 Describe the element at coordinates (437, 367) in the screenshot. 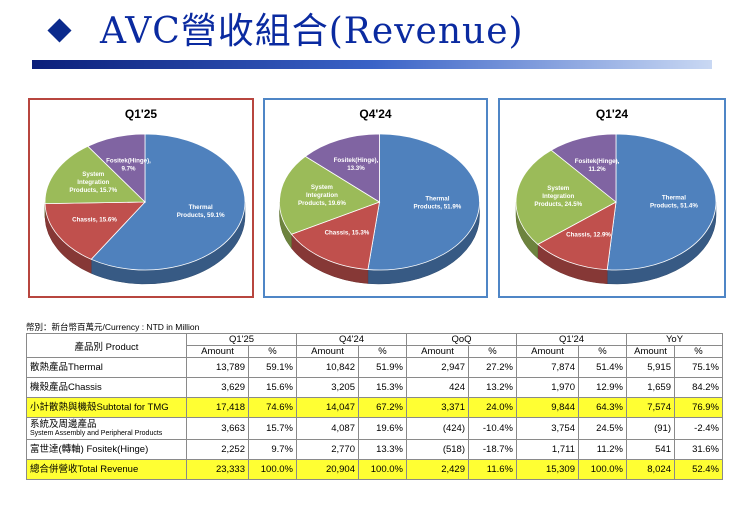

I see `amount-cell: 2,947` at that location.